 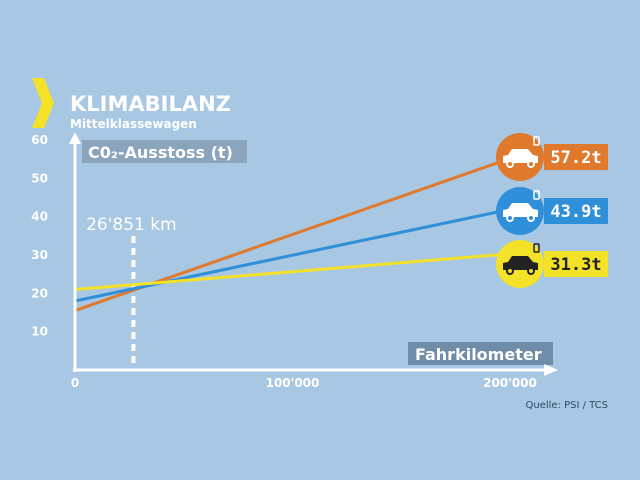 I want to click on x-tick-label: 100'000, so click(x=293, y=383).